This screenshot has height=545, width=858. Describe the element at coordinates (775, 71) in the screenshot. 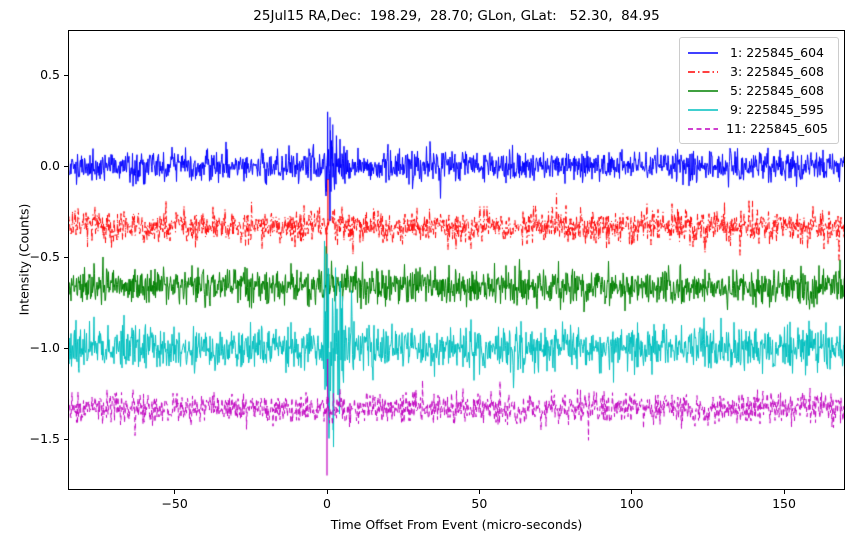

I see `legend-label: 3: 225845_608` at that location.